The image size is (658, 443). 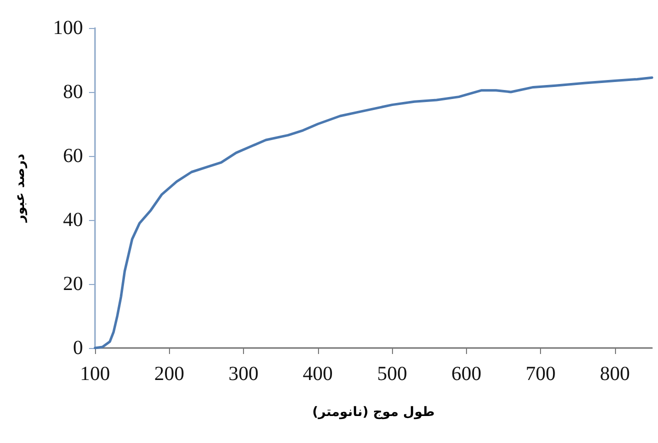 What do you see at coordinates (317, 374) in the screenshot?
I see `x-tick-label: 400` at bounding box center [317, 374].